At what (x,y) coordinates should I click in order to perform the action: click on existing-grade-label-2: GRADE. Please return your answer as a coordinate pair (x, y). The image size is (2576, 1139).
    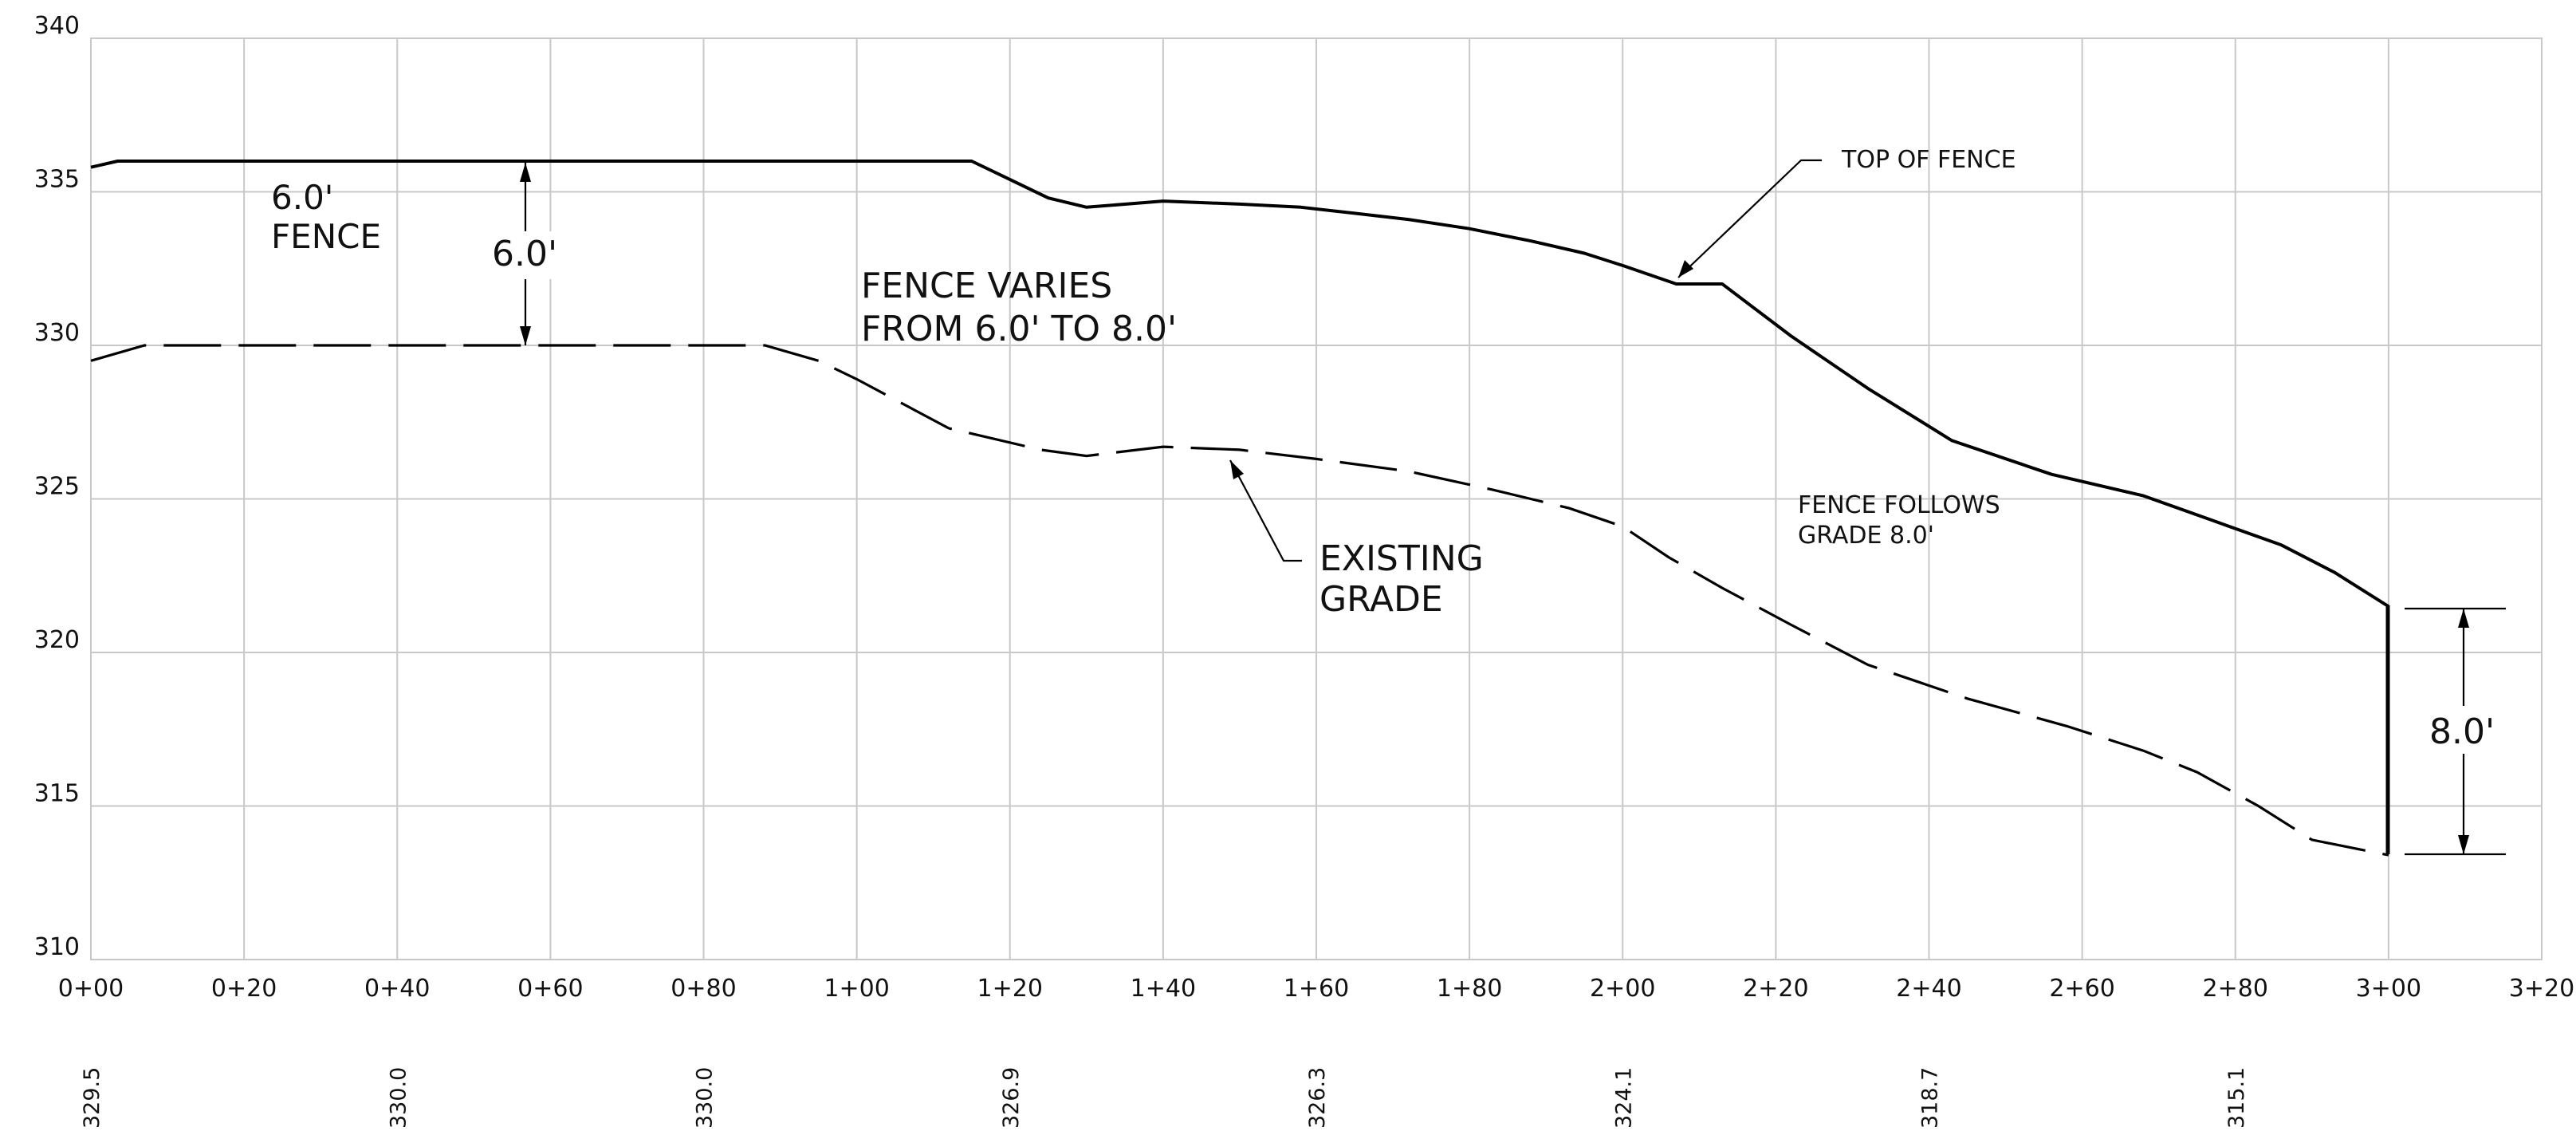
    Looking at the image, I should click on (1381, 600).